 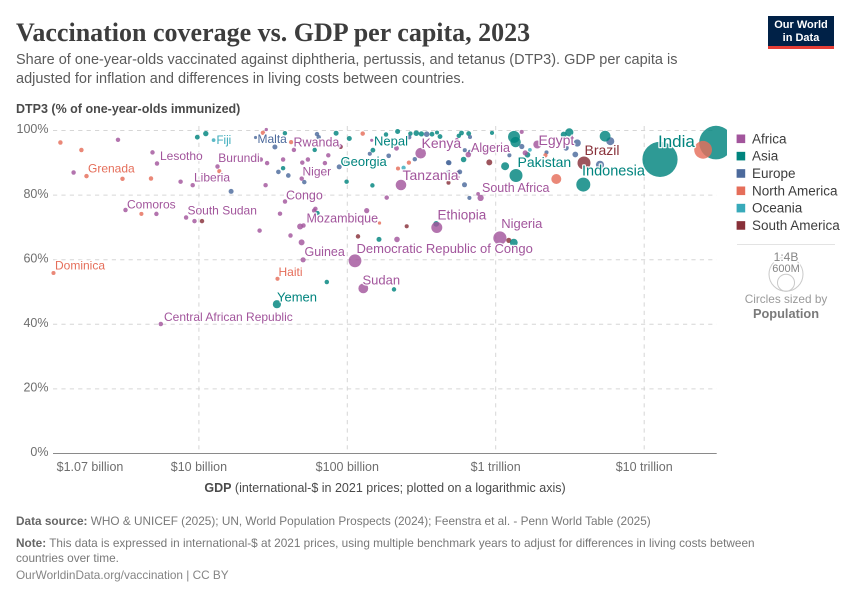 I want to click on svg-text: Europe, so click(x=774, y=173).